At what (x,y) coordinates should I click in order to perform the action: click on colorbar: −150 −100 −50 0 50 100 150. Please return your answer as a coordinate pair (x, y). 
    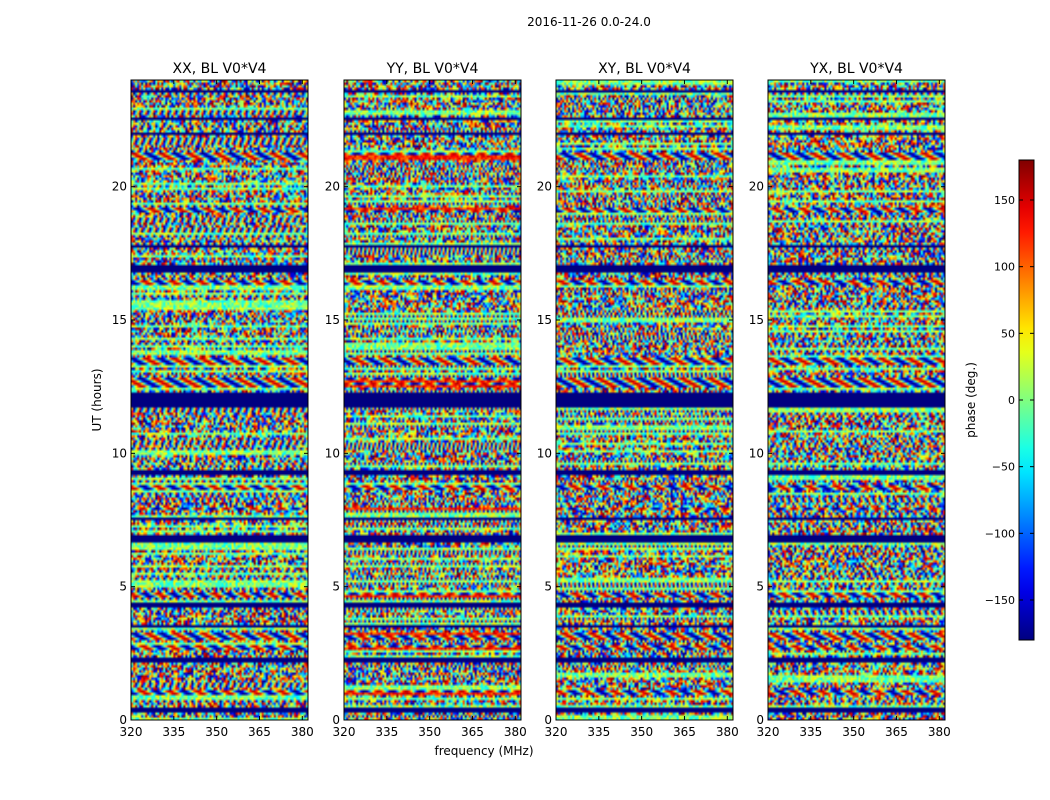
    Looking at the image, I should click on (1010, 400).